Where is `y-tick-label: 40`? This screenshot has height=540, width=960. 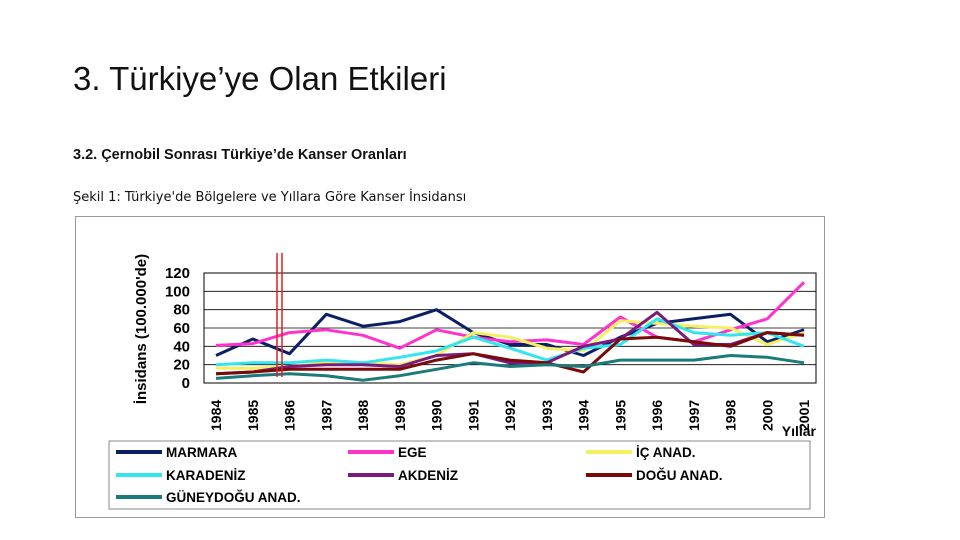 y-tick-label: 40 is located at coordinates (181, 346).